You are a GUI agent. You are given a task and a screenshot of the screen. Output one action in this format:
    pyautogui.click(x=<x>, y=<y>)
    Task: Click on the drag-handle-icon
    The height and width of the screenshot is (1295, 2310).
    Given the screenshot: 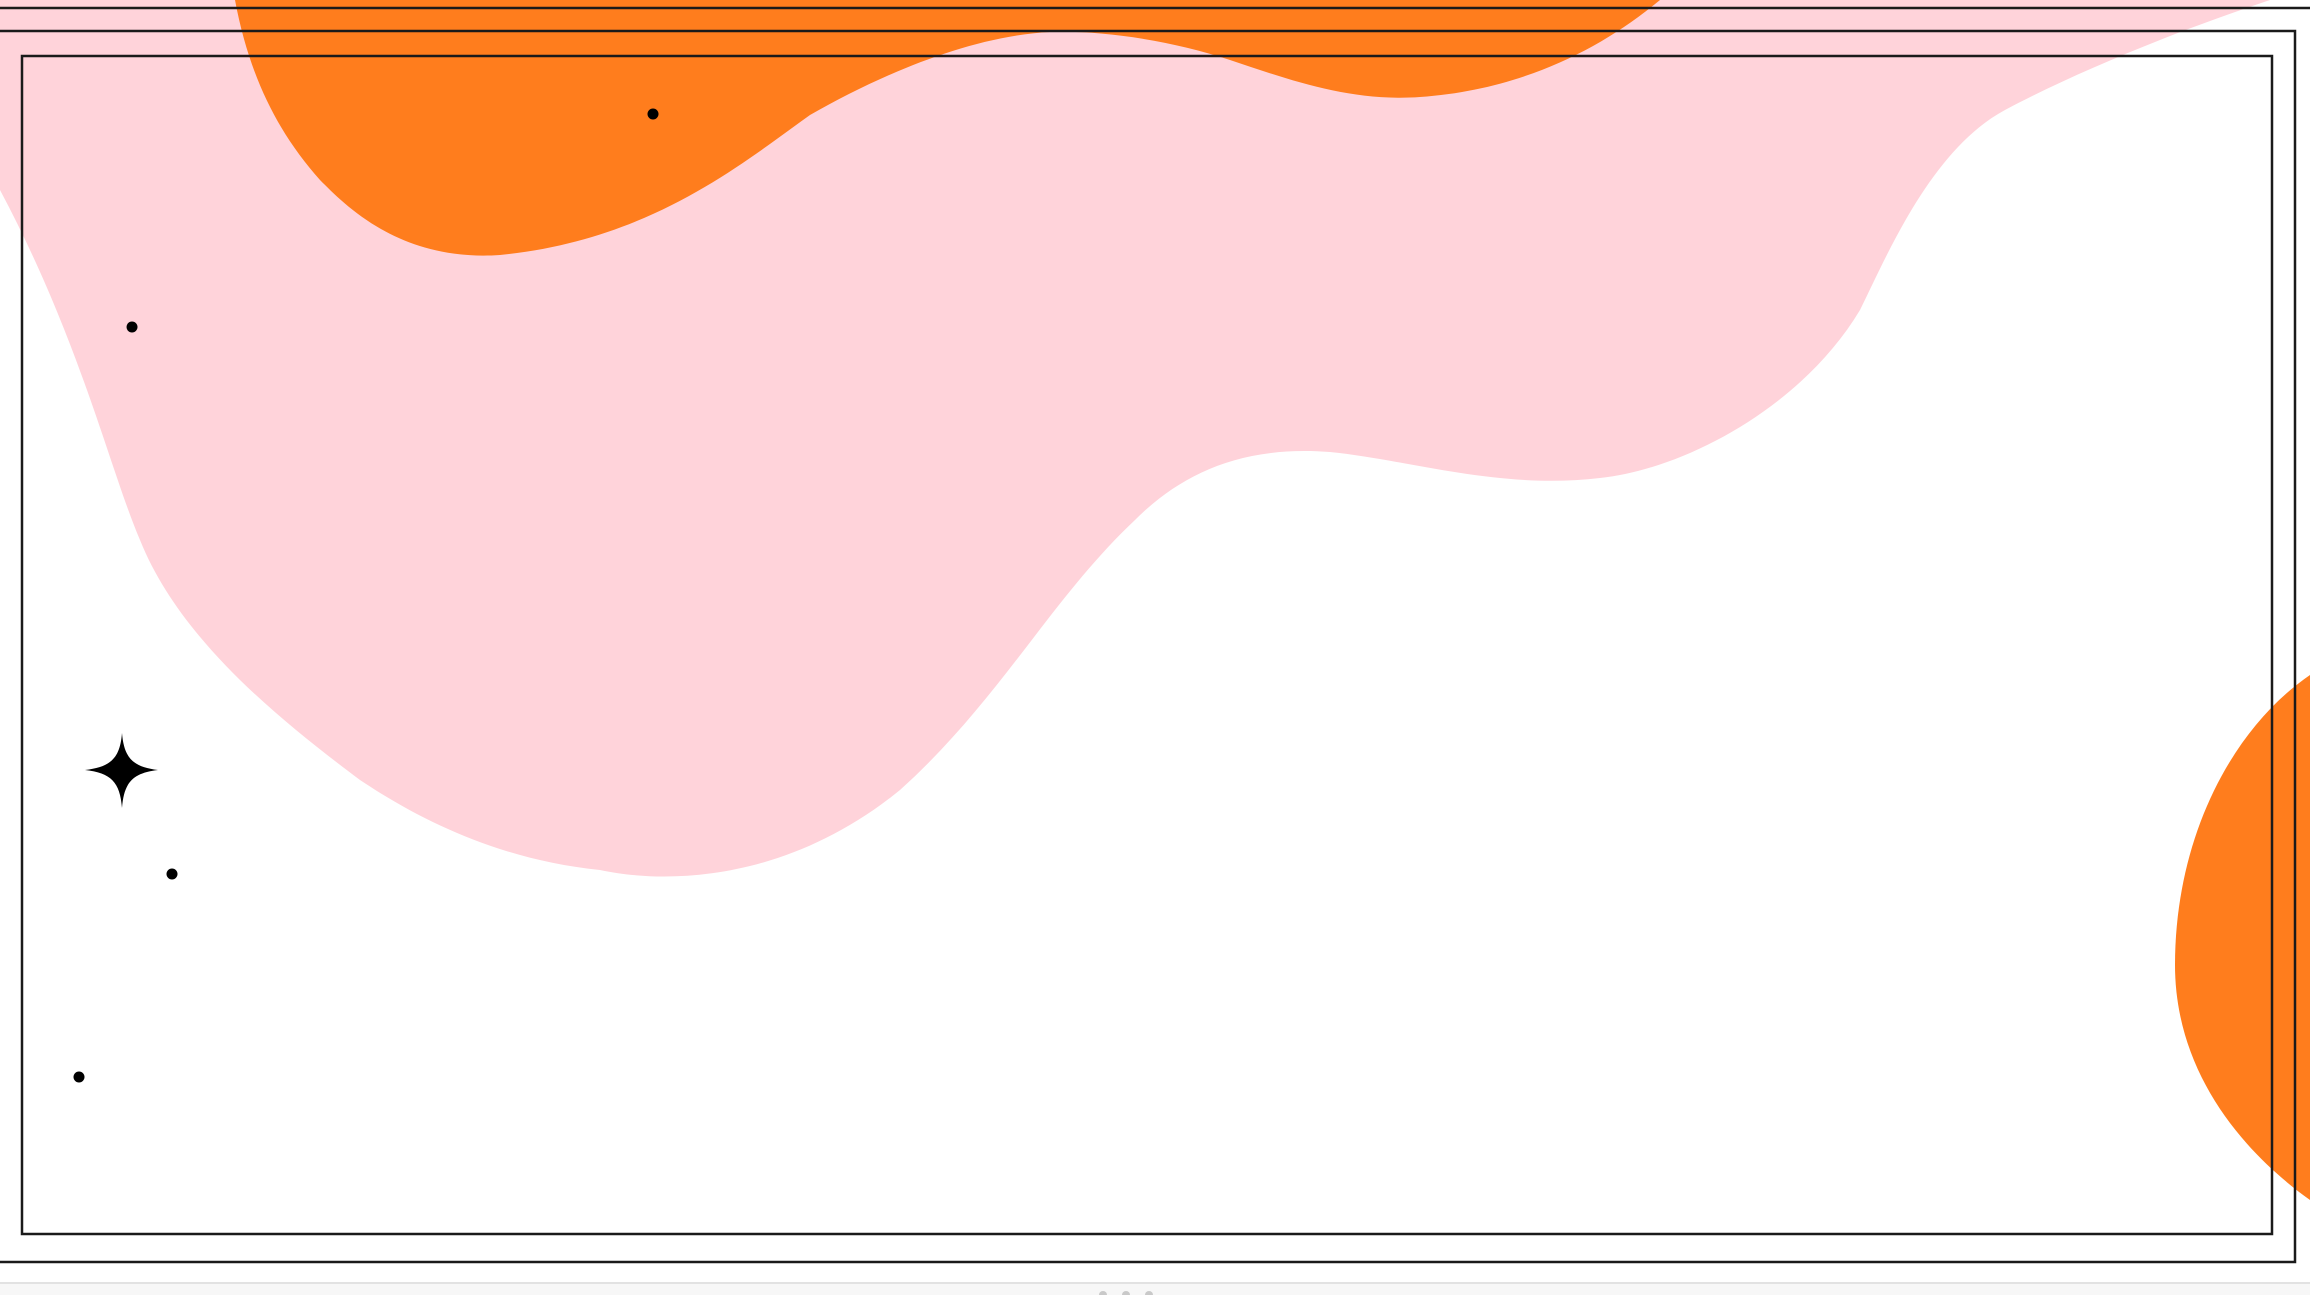 What is the action you would take?
    pyautogui.click(x=1126, y=1292)
    